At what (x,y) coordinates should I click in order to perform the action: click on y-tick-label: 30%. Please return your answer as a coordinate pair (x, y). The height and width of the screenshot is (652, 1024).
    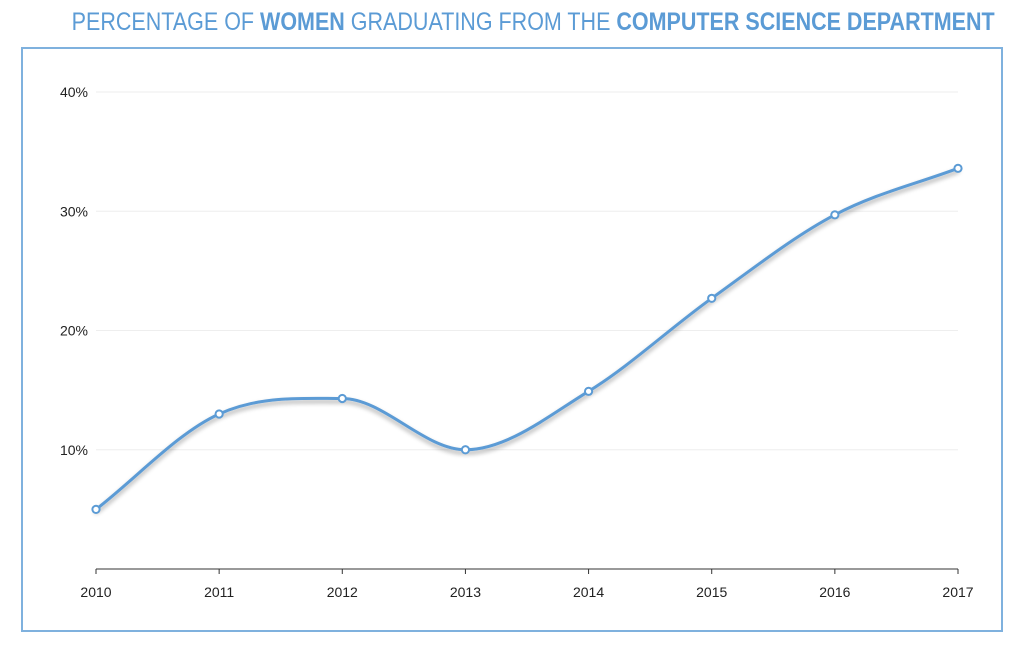
    Looking at the image, I should click on (74, 211).